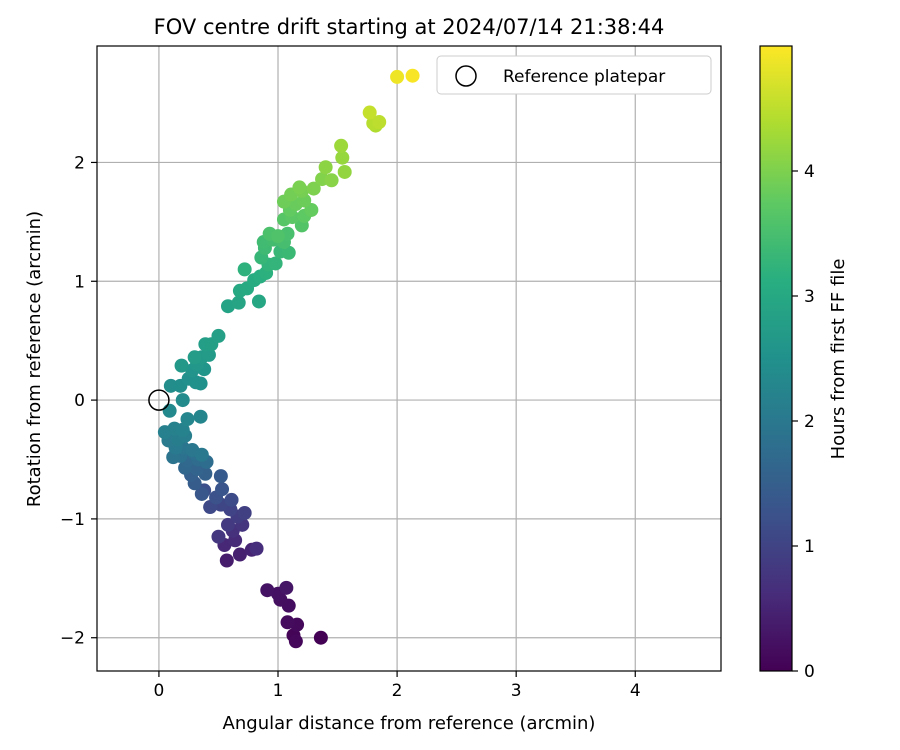 This screenshot has width=900, height=750. Describe the element at coordinates (159, 691) in the screenshot. I see `x-tick-label: 0` at that location.